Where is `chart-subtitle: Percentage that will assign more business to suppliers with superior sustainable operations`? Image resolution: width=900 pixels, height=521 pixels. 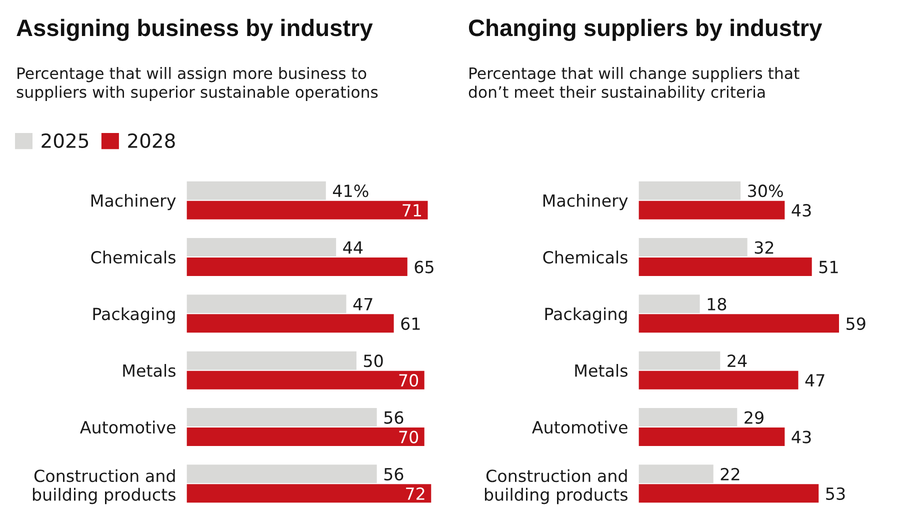 chart-subtitle: Percentage that will assign more business to suppliers with superior sustainable operations is located at coordinates (197, 84).